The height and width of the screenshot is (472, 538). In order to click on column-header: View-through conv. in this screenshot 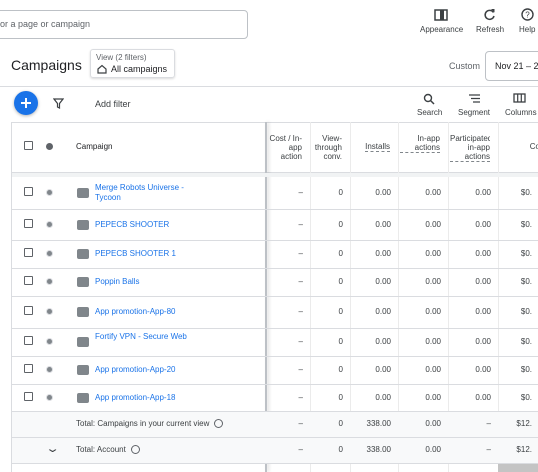, I will do `click(326, 147)`.